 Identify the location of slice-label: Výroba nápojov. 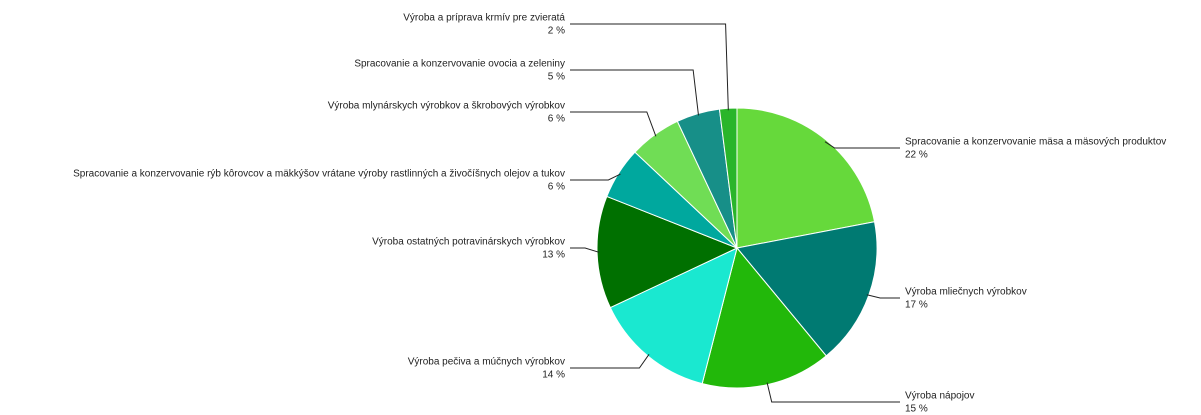
(940, 396).